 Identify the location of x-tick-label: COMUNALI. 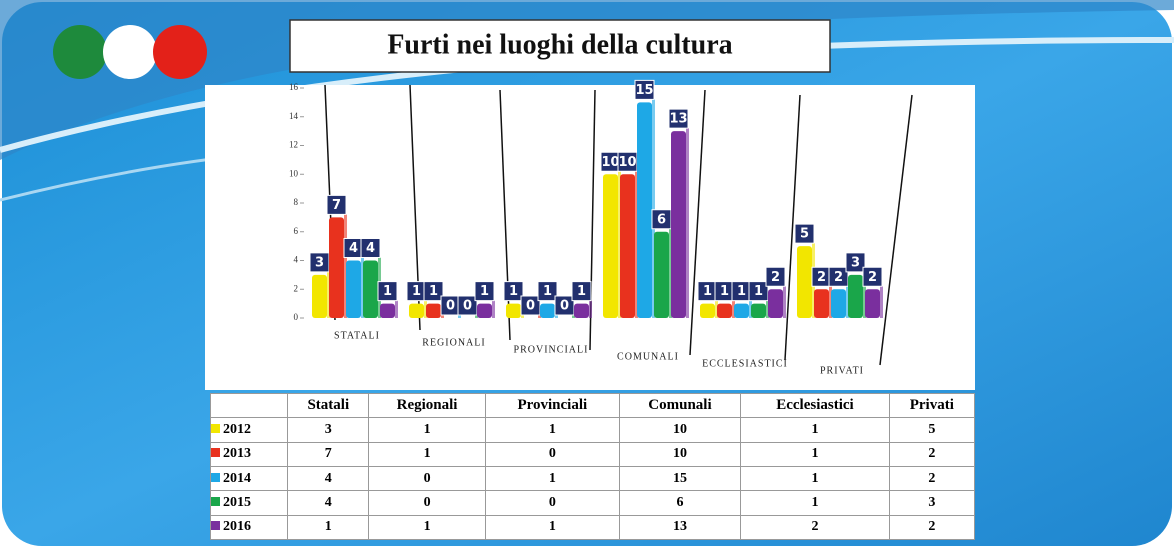
(648, 356).